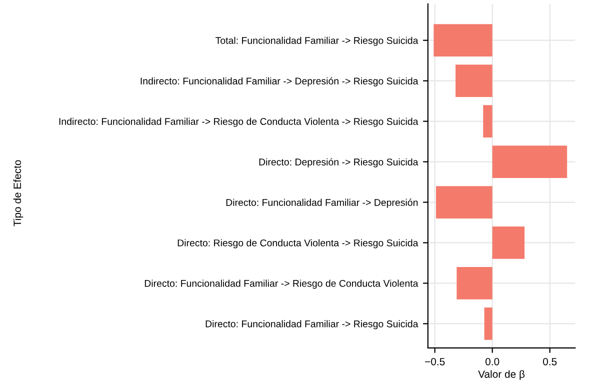 This screenshot has width=596, height=391. What do you see at coordinates (279, 81) in the screenshot?
I see `y-tick-label: Indirecto: Funcionalidad Familiar -> Depresión -> Riesgo Suicida` at bounding box center [279, 81].